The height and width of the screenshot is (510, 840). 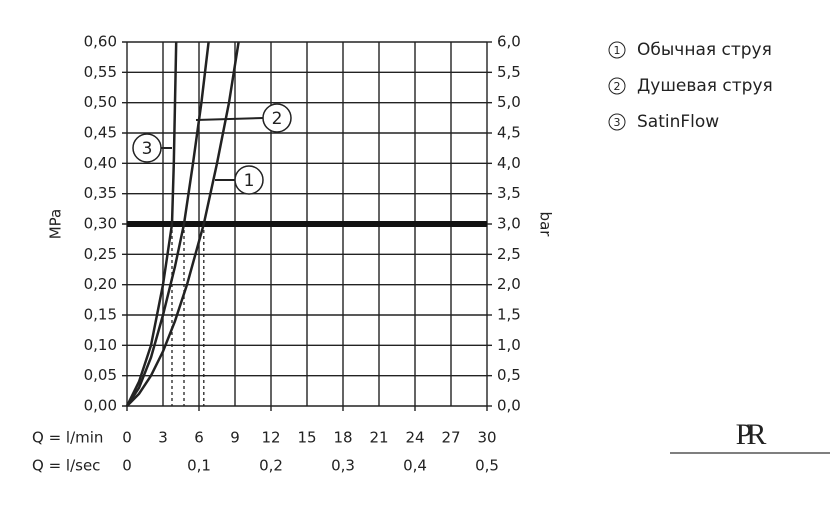 I want to click on y2-tick-label: 0,5, so click(x=509, y=375).